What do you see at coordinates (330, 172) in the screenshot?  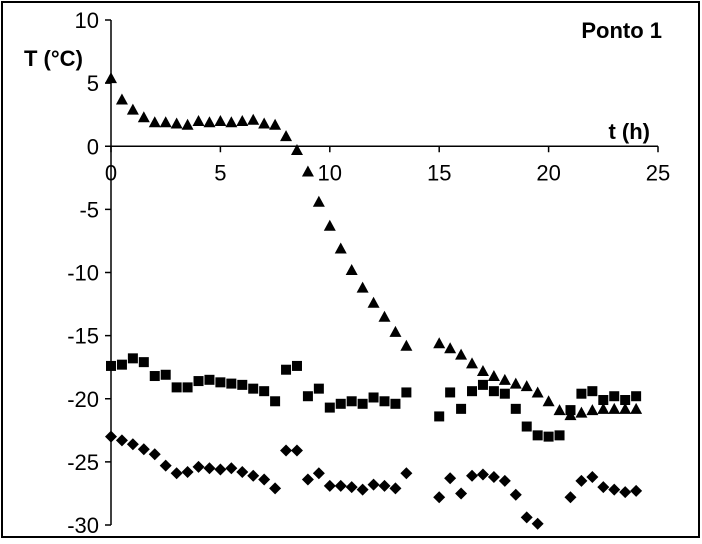 I see `x-tick-label: 10` at bounding box center [330, 172].